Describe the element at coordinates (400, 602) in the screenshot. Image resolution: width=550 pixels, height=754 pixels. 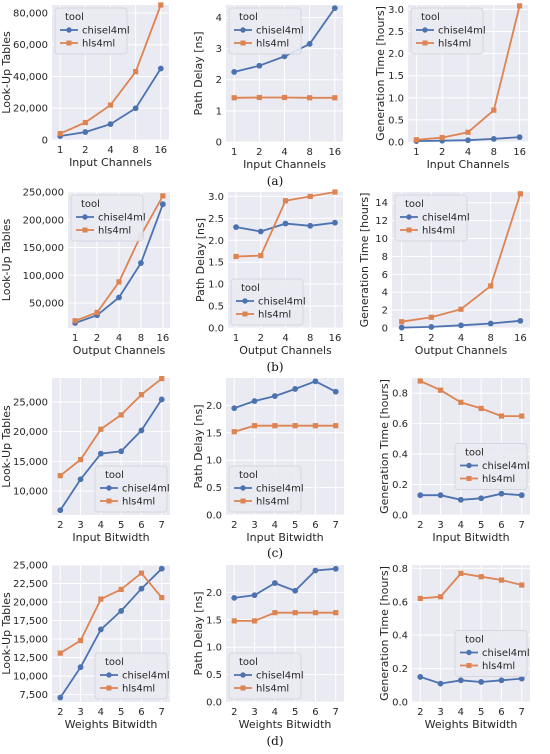
I see `y-tick-label: 0.6` at that location.